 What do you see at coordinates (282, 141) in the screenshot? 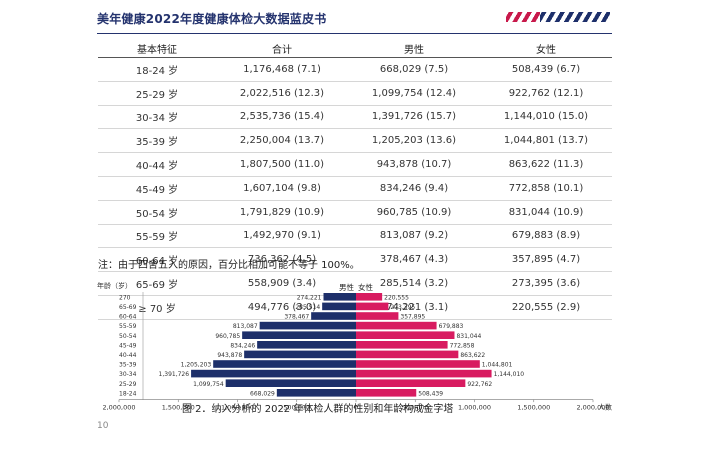
I see `cell-total: 2,250,004 (13.7)` at bounding box center [282, 141].